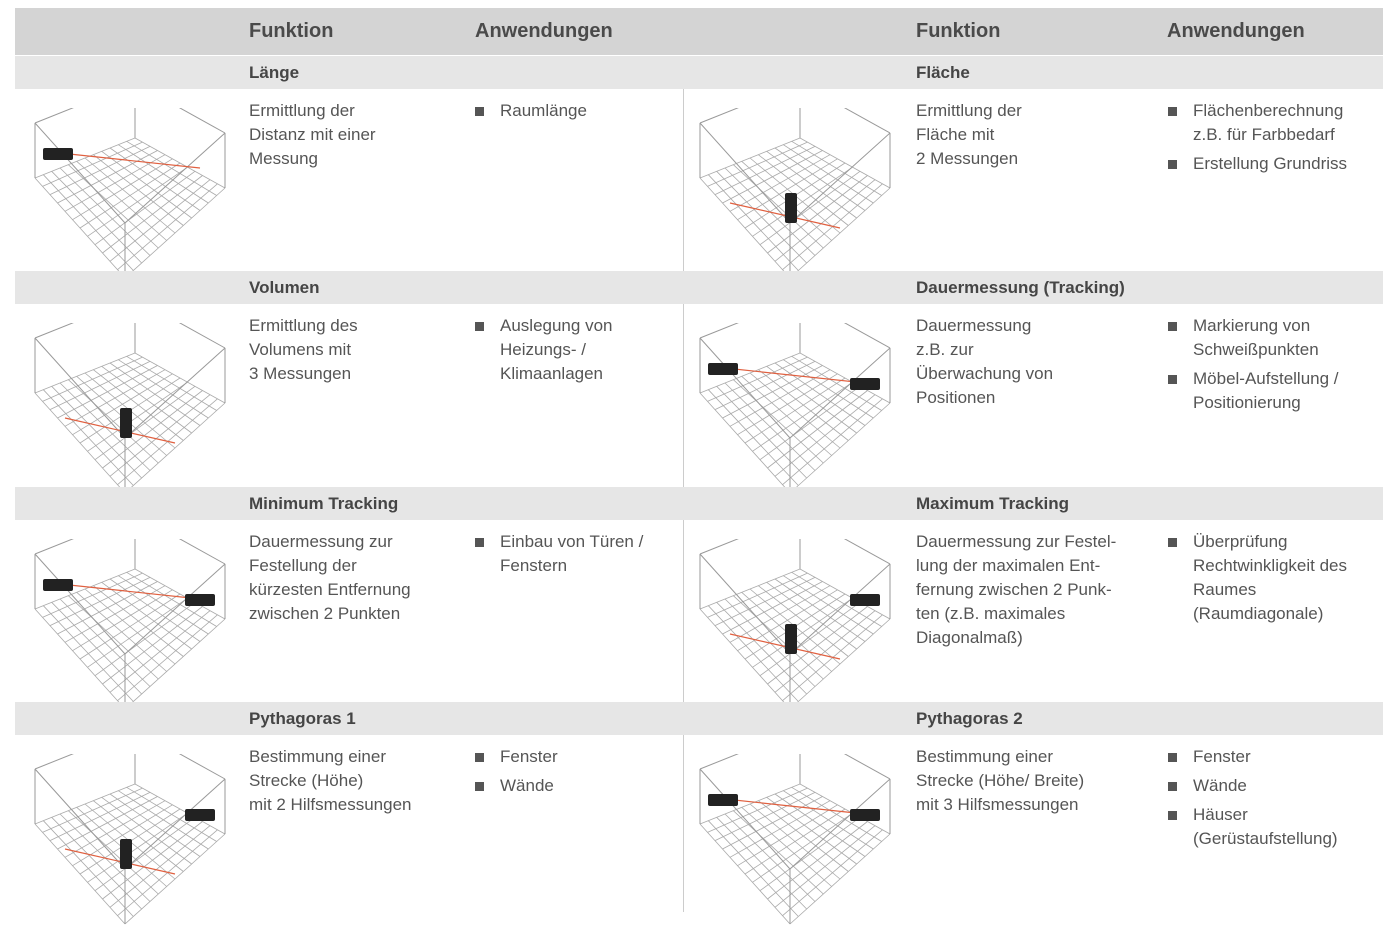 Image resolution: width=1383 pixels, height=934 pixels. What do you see at coordinates (325, 613) in the screenshot?
I see `function-text: zwischen 2 Punkten` at bounding box center [325, 613].